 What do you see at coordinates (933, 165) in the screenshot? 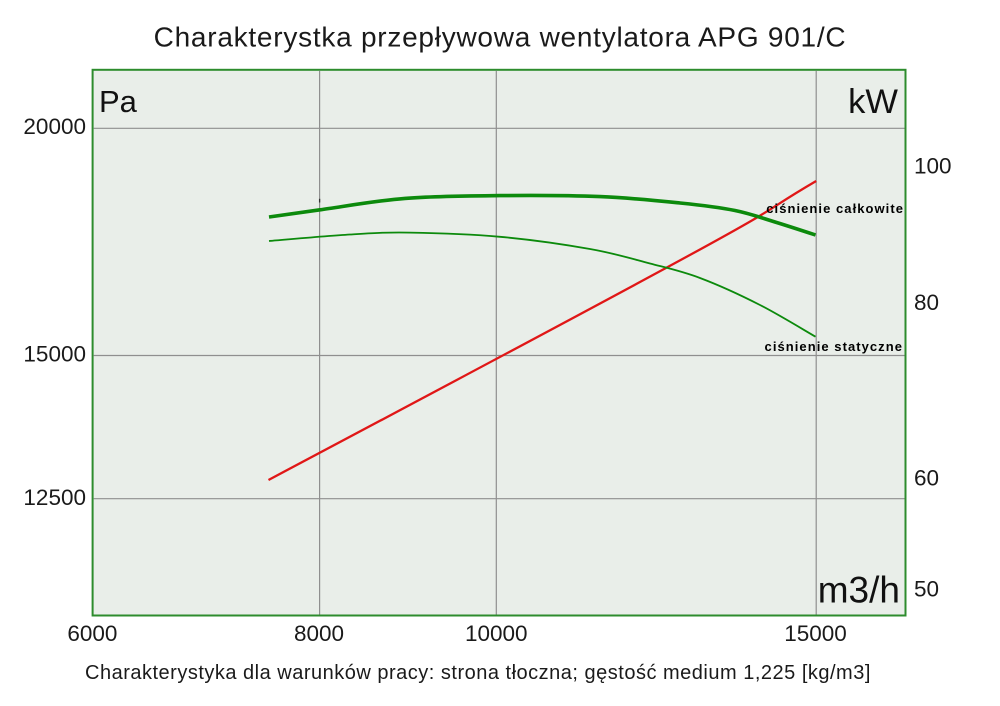
I see `svg-text: 100` at bounding box center [933, 165].